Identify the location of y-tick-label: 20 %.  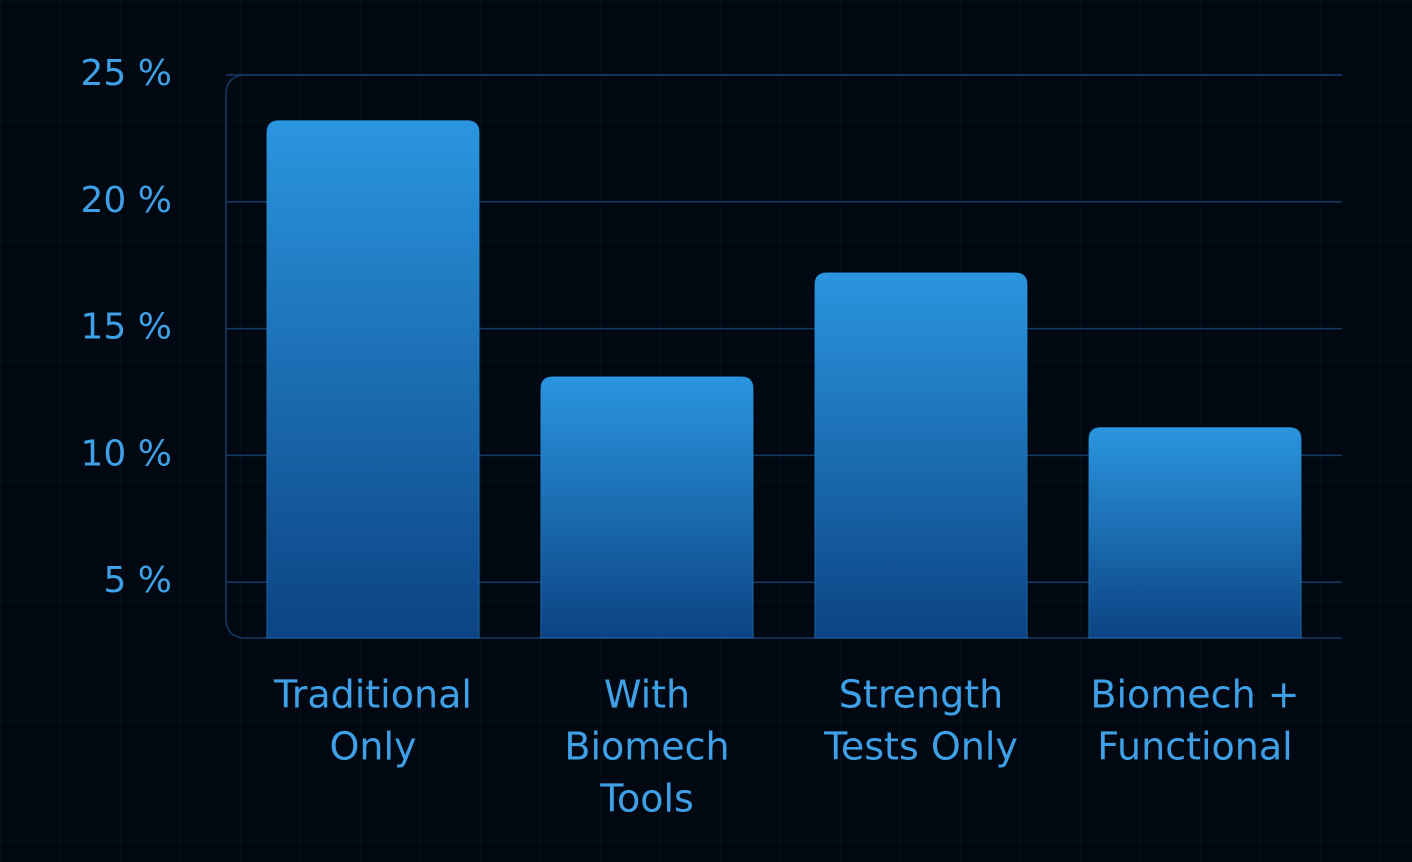
(126, 200).